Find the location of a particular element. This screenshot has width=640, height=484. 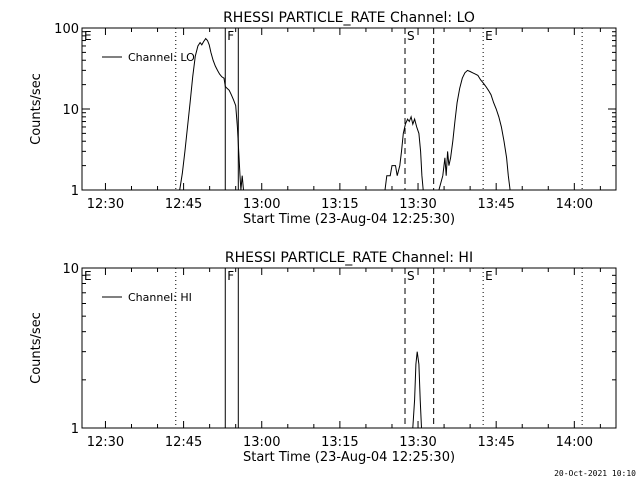

legend-label: Channel: LO is located at coordinates (161, 57).